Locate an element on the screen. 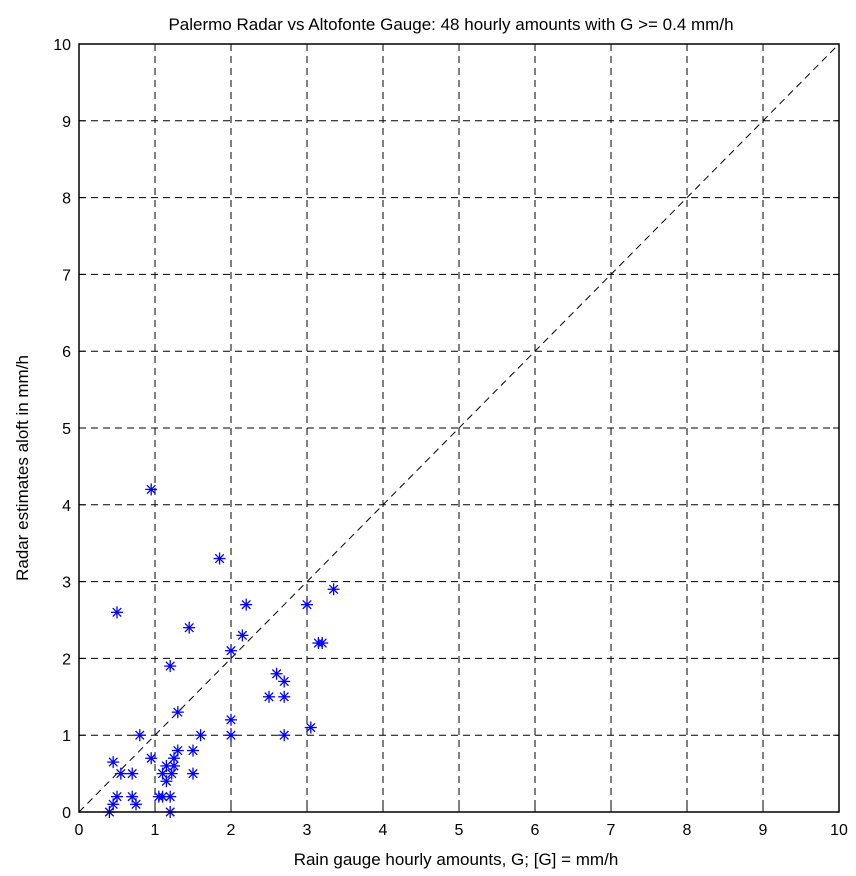 Image resolution: width=856 pixels, height=876 pixels. y-tick-label: 5 is located at coordinates (66, 429).